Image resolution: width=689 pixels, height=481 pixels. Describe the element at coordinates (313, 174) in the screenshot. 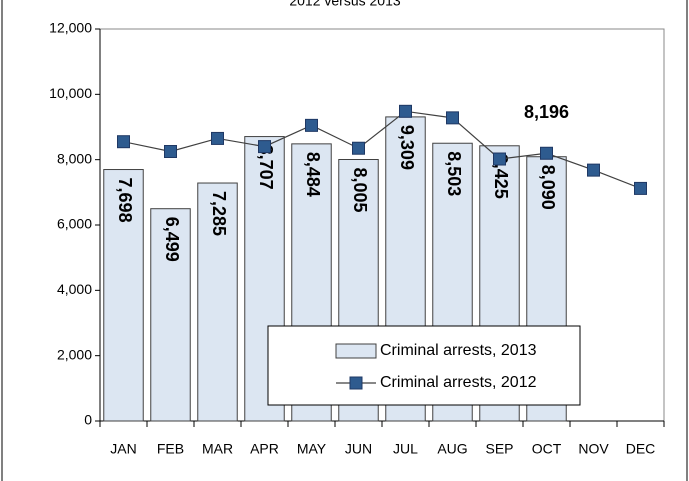

I see `bar-value-label: 8,484` at that location.